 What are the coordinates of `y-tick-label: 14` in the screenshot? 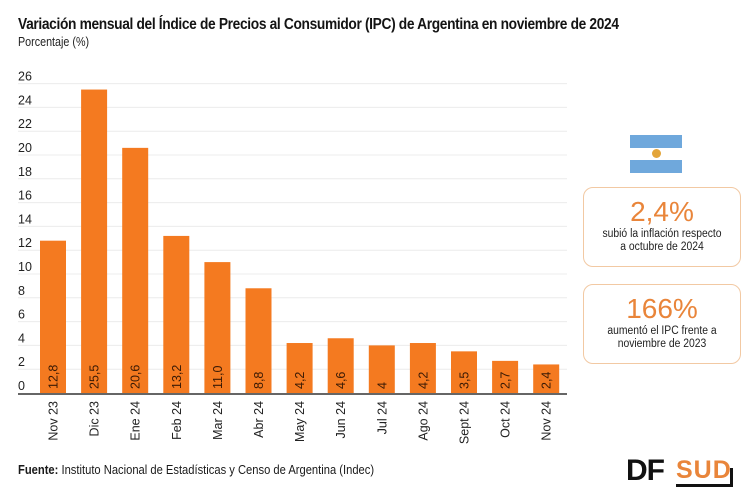 It's located at (25, 219).